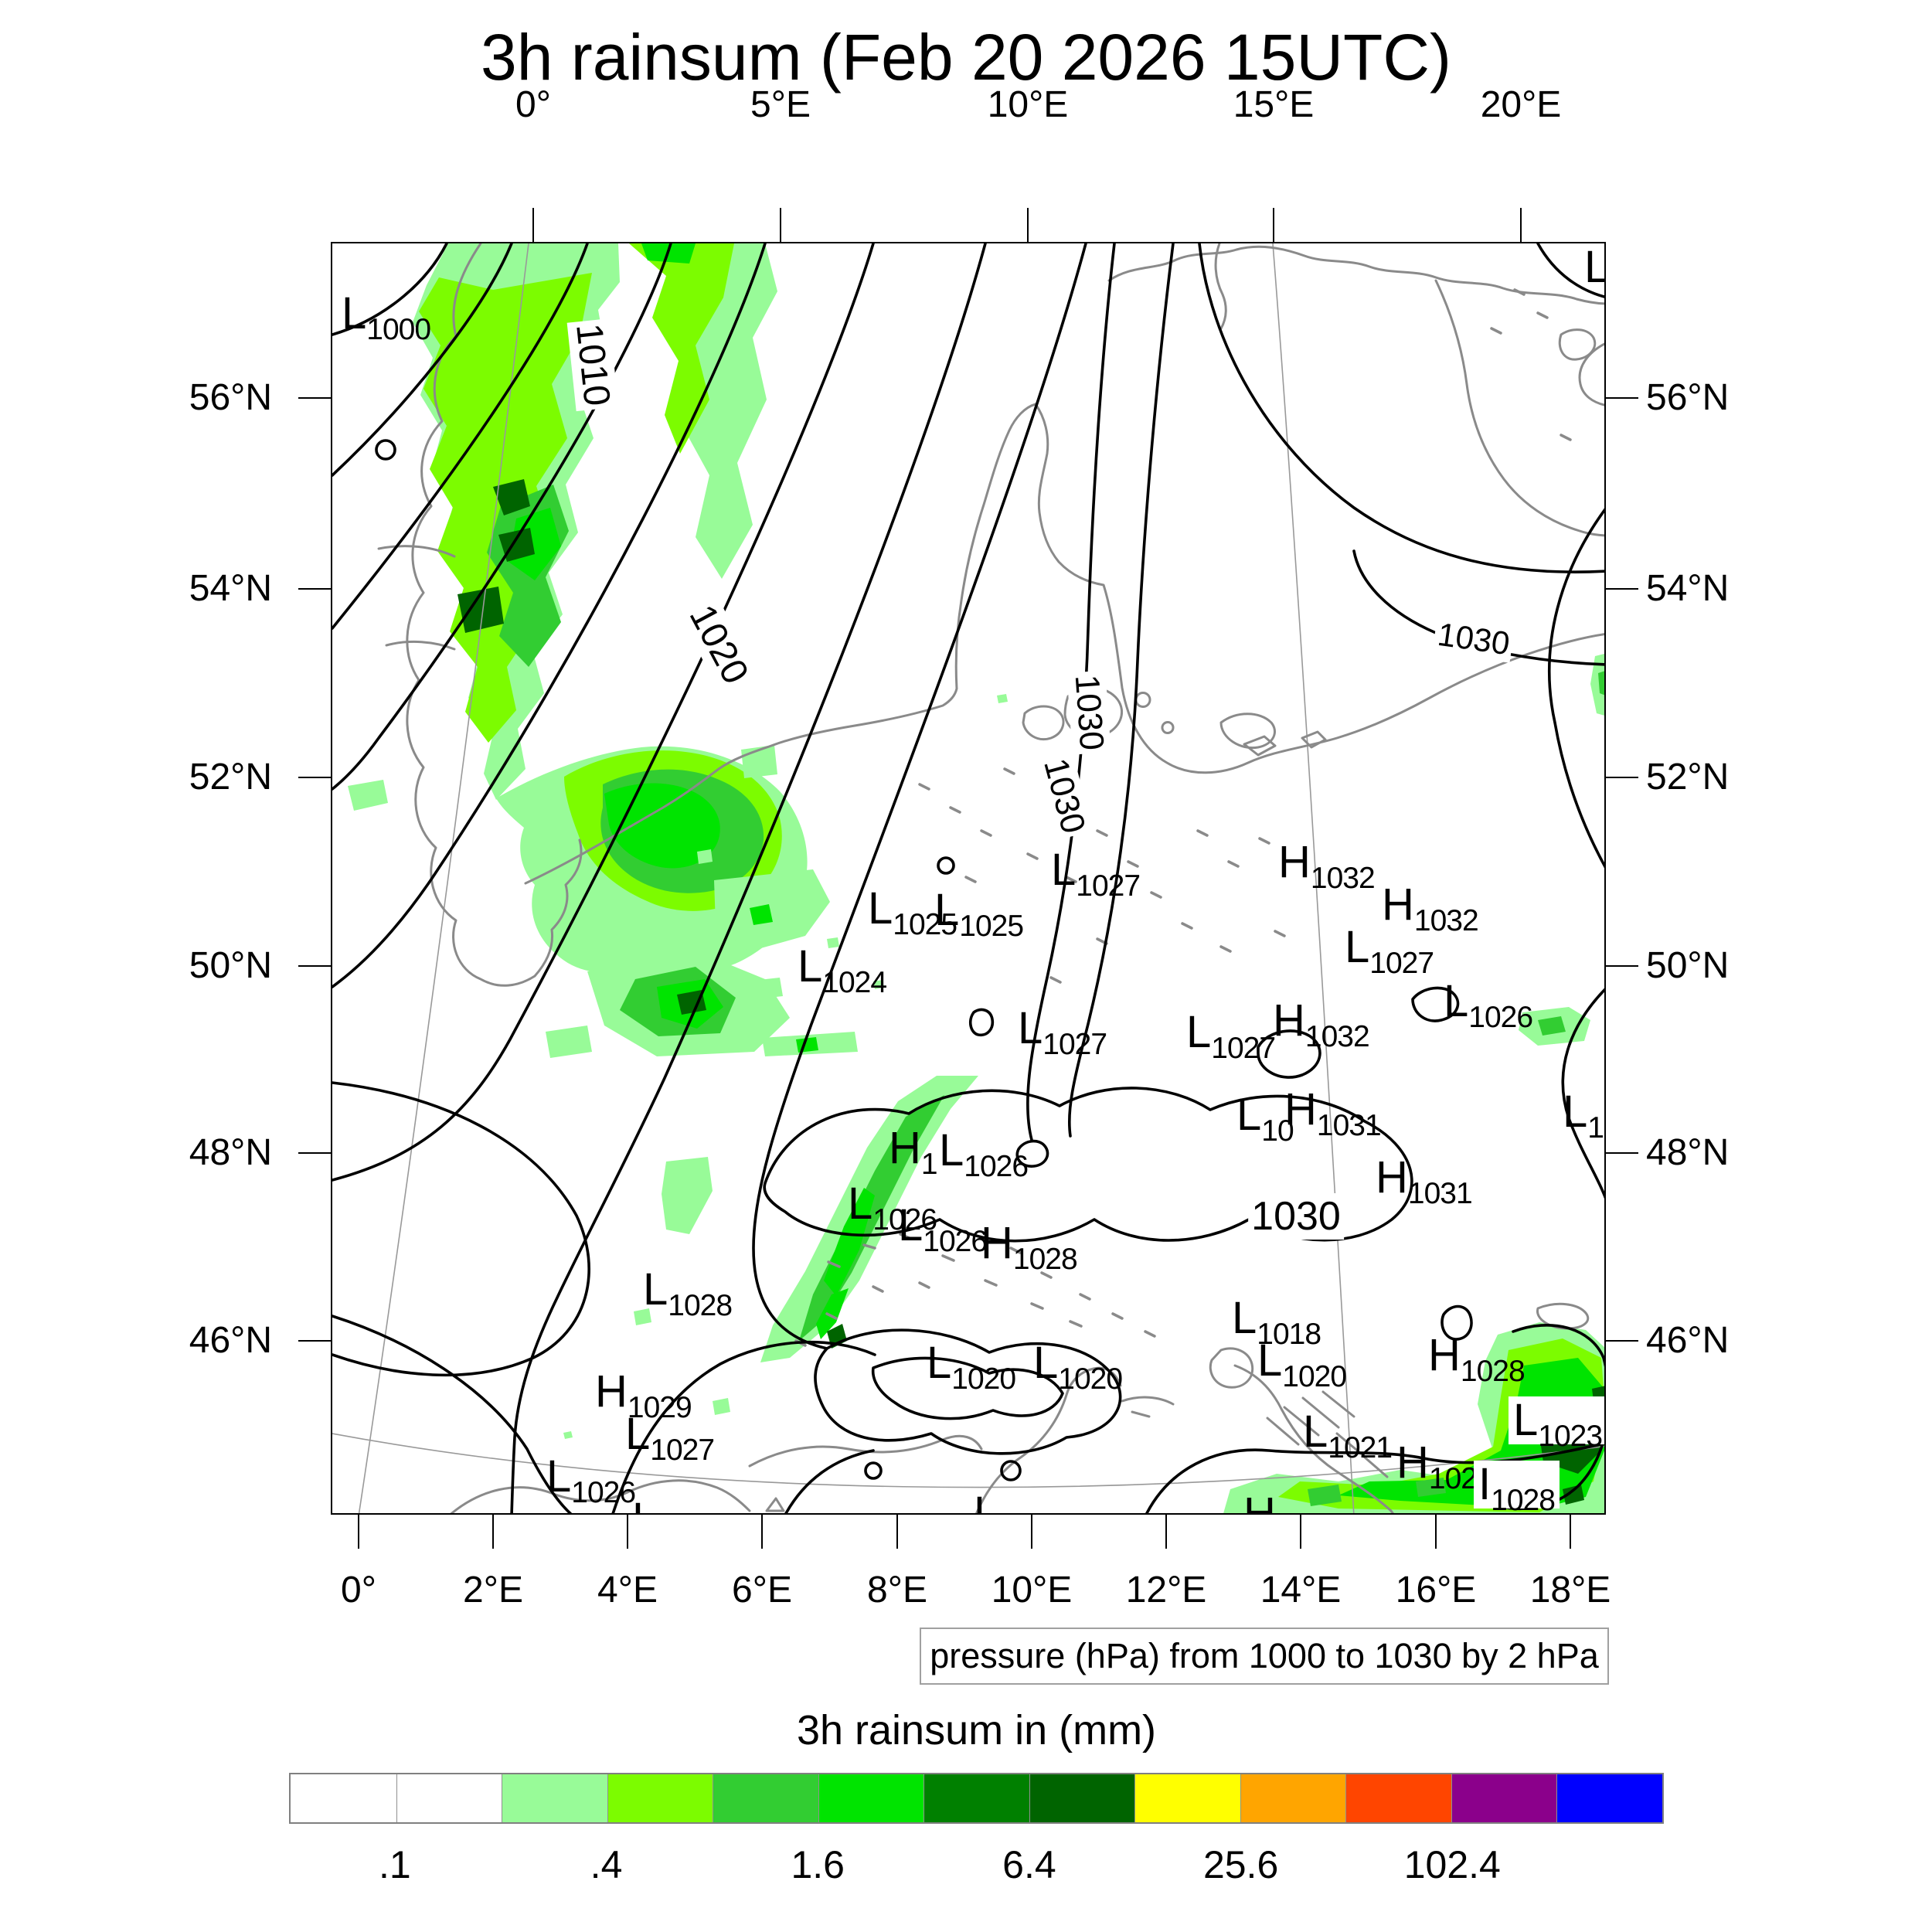 The image size is (1932, 1932). What do you see at coordinates (1276, 1323) in the screenshot?
I see `pressure-center-label: L1018` at bounding box center [1276, 1323].